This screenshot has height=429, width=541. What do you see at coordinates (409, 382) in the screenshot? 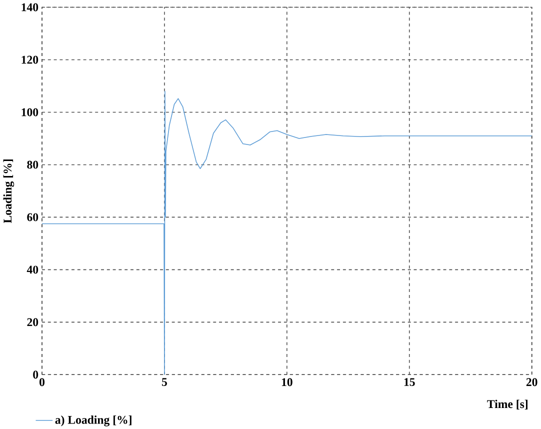
I see `x-tick-label: 15` at bounding box center [409, 382].